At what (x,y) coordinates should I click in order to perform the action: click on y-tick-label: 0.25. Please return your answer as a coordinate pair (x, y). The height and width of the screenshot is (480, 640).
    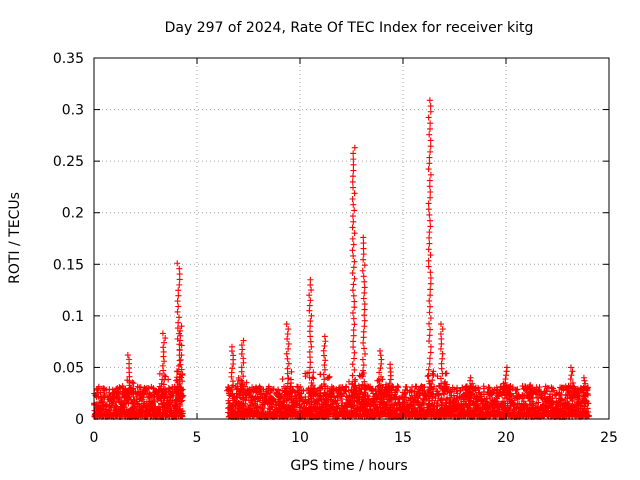
    Looking at the image, I should click on (68, 162).